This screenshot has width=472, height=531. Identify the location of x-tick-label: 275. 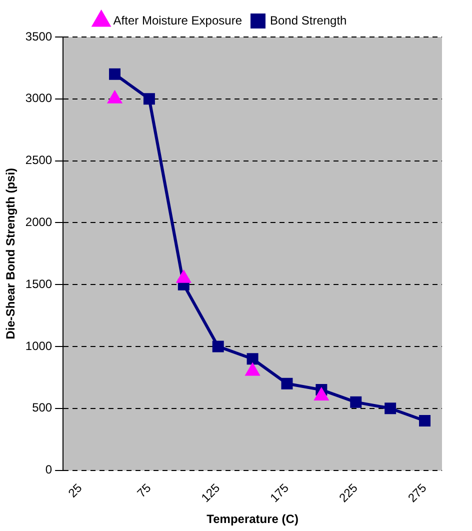
(417, 492).